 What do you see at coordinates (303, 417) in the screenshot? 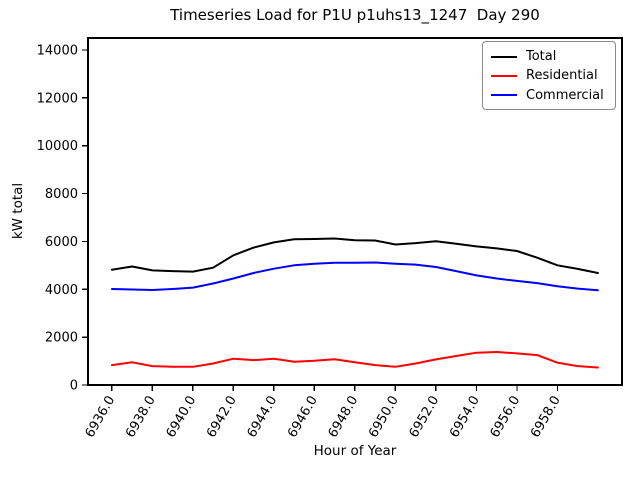
I see `x-tick-label: 6946.0` at bounding box center [303, 417].